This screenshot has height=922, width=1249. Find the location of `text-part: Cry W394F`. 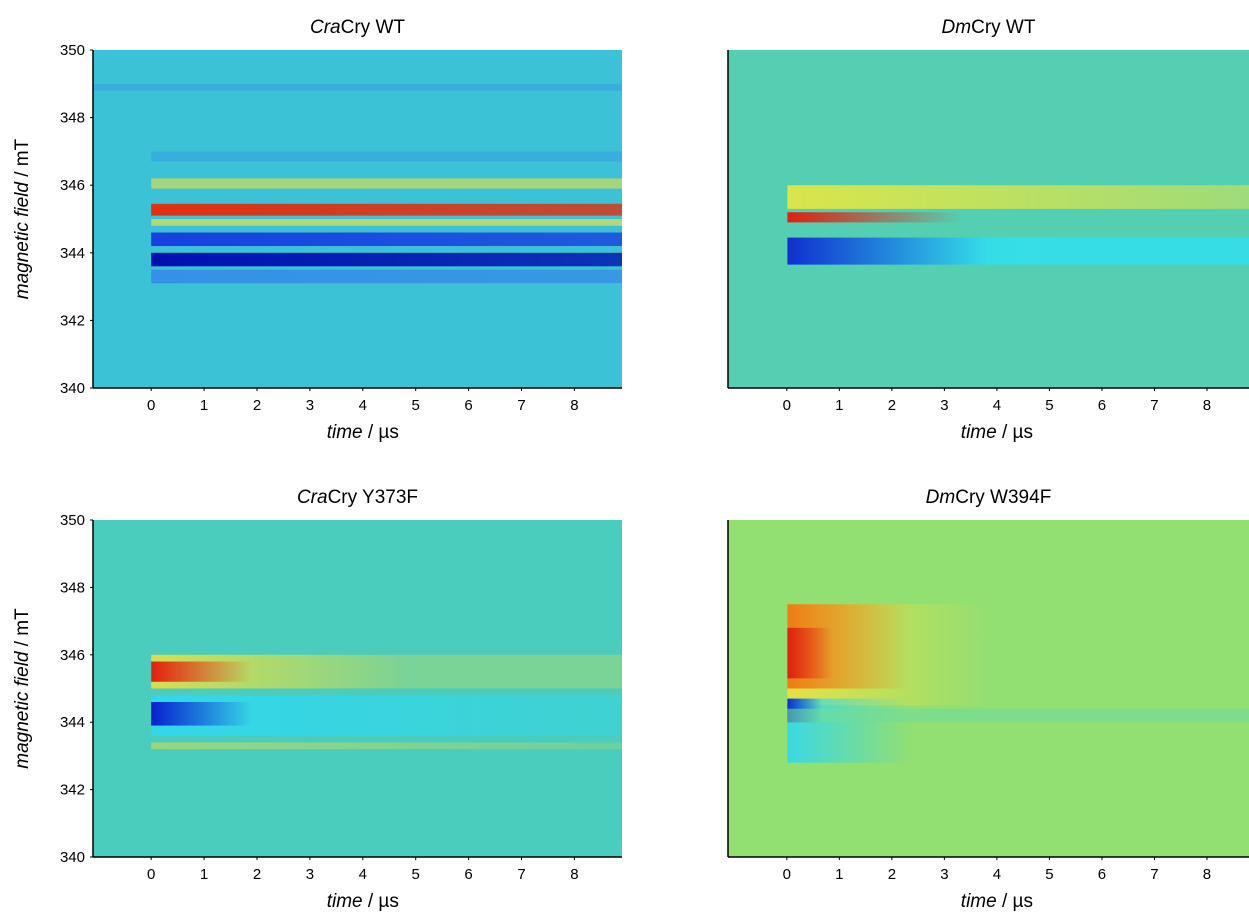

text-part: Cry W394F is located at coordinates (1003, 497).